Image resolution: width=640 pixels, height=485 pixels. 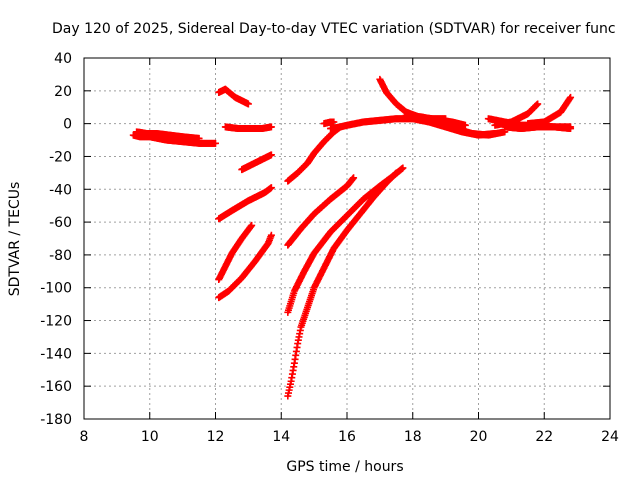 I want to click on y-tick-label: 0, so click(x=67, y=125).